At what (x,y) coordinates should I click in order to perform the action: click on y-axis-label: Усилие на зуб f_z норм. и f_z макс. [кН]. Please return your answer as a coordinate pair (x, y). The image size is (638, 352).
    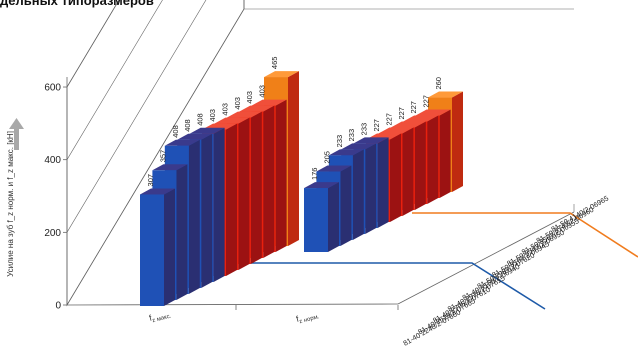
    Looking at the image, I should click on (10, 204).